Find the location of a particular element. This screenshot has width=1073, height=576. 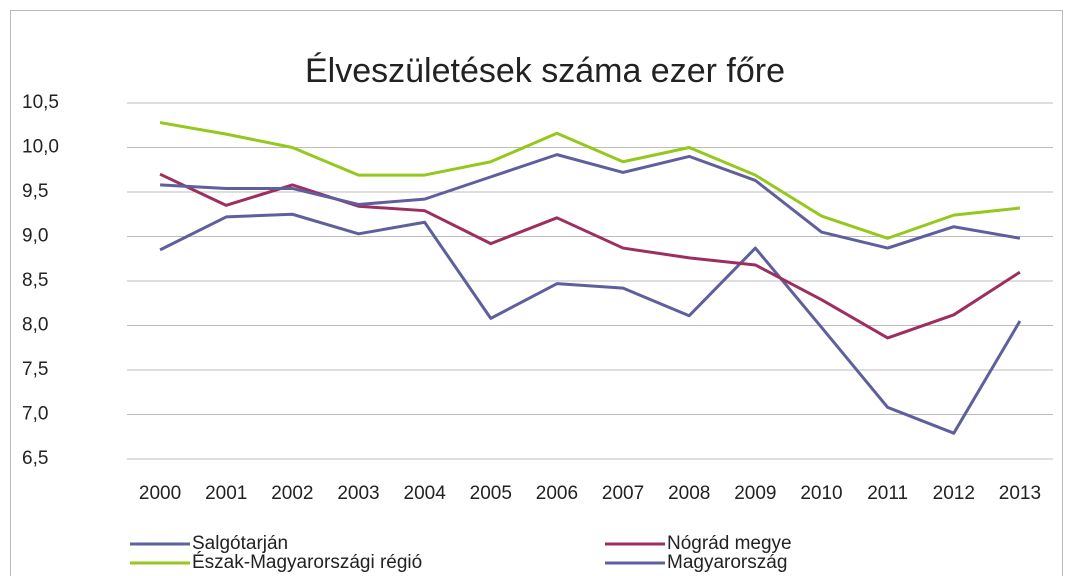

x-tick-label: 2000 is located at coordinates (160, 493).